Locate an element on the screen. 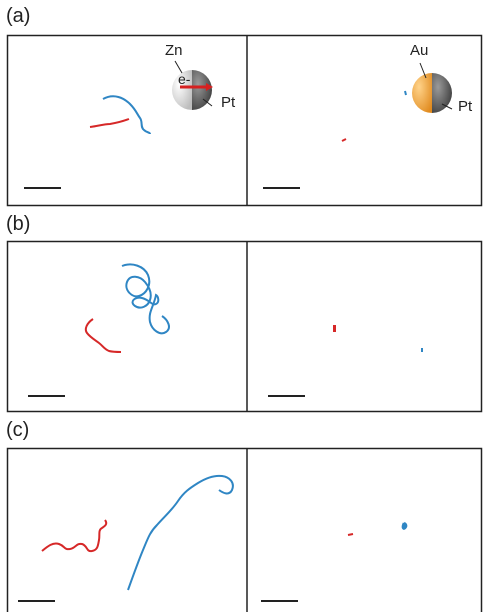 This screenshot has width=486, height=612. janus-particle-au-pt: Au Pt is located at coordinates (441, 78).